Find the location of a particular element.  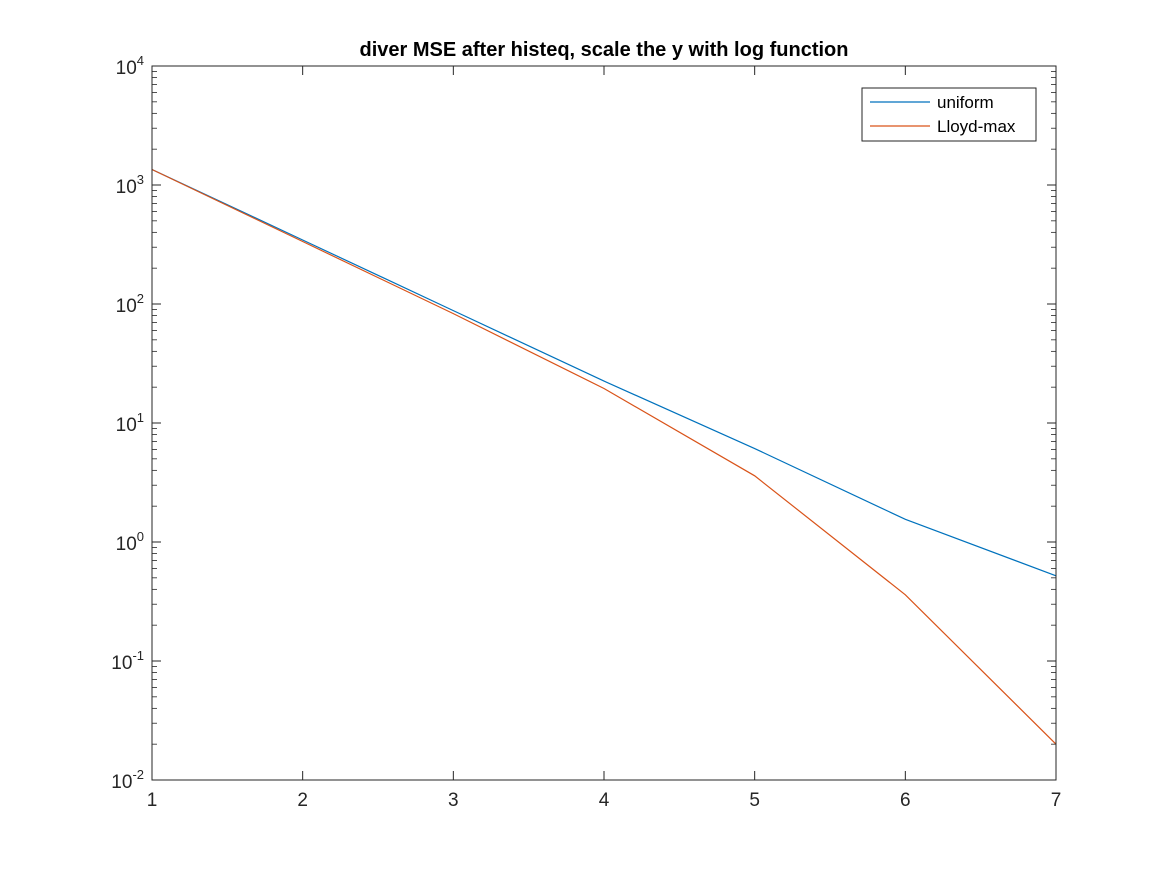

x-tick-label: 1 is located at coordinates (152, 800).